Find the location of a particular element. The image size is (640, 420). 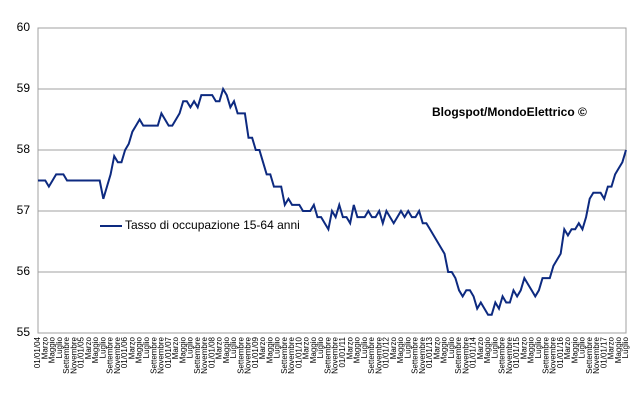

y-tick-label: 56 is located at coordinates (24, 271).